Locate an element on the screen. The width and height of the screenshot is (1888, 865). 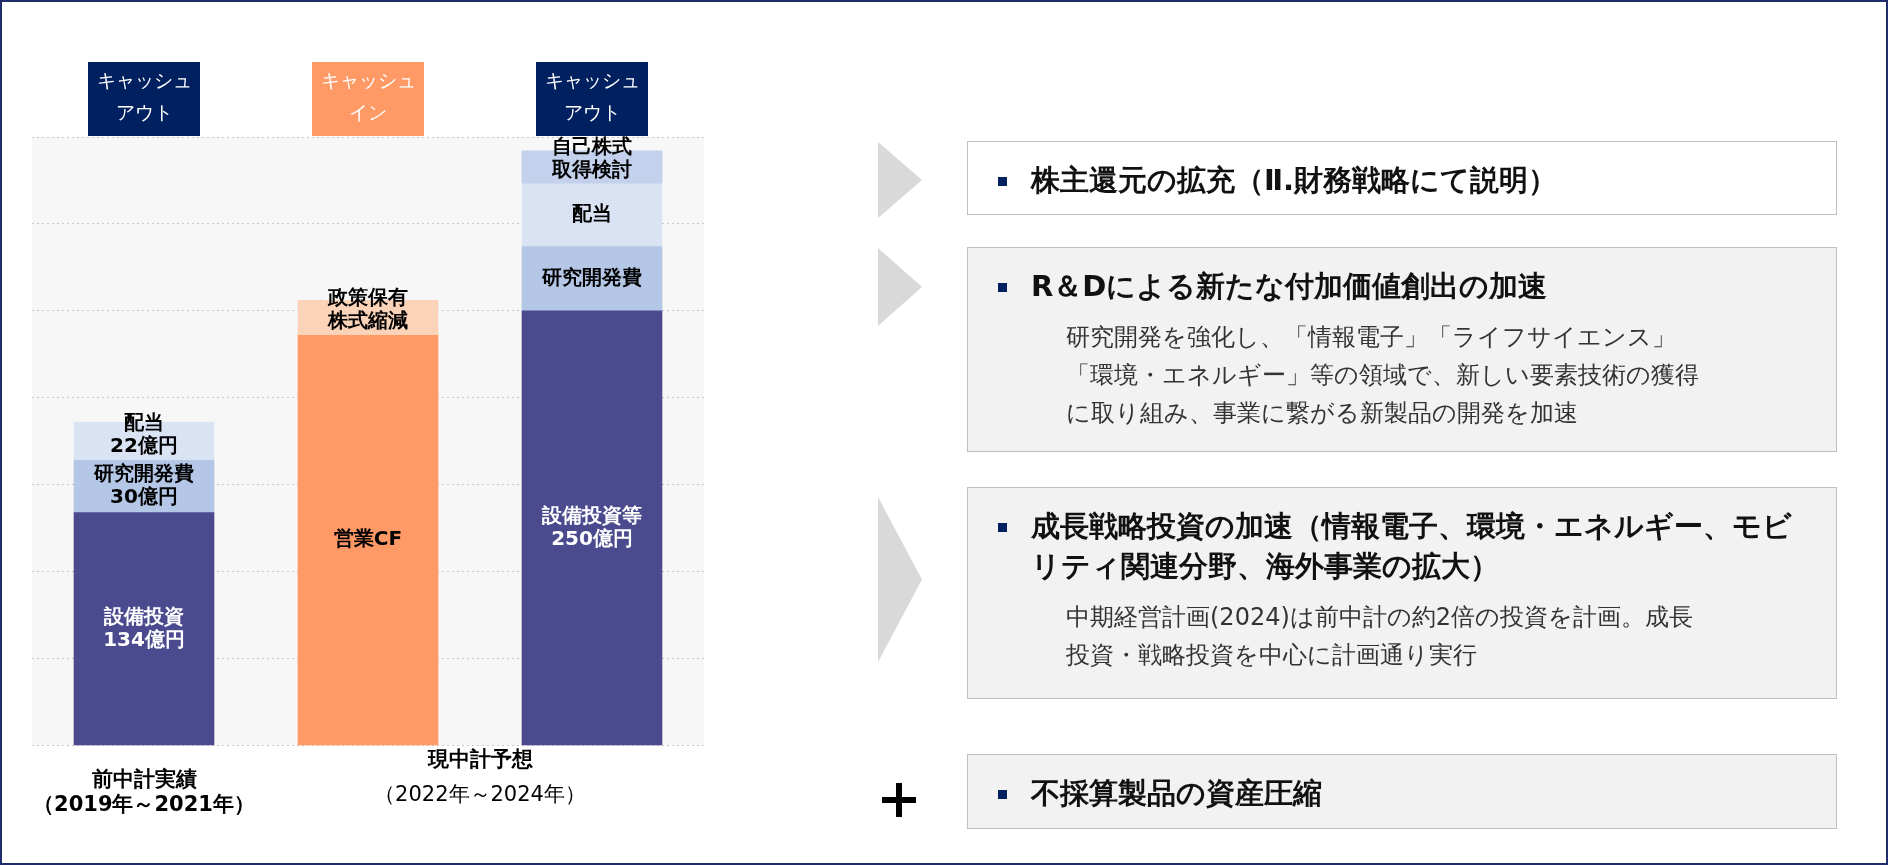
text: 研究開発を強化し、「情報電子」「ライフサイエンス」「環境・エネルギー」等の領域で、新しい要素技術の獲得に取り組み、事業に繋がる新製品の開発を加速 is located at coordinates (1383, 375).